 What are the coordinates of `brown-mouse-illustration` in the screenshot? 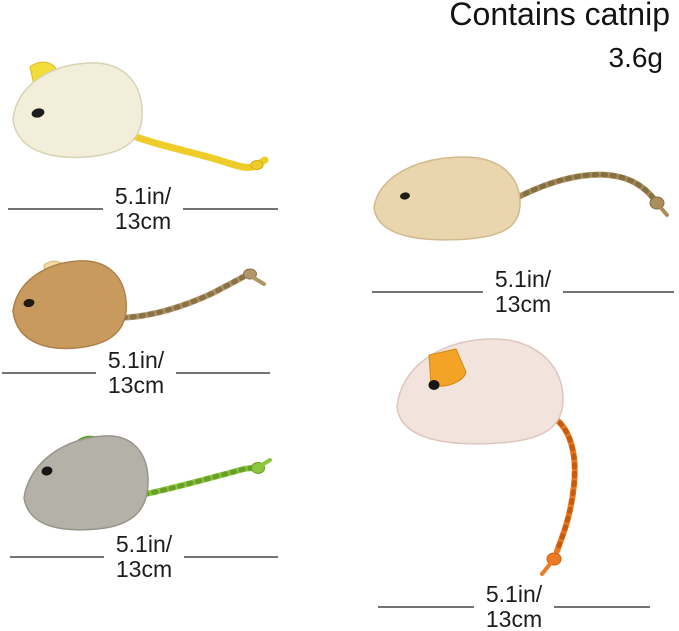 It's located at (139, 305).